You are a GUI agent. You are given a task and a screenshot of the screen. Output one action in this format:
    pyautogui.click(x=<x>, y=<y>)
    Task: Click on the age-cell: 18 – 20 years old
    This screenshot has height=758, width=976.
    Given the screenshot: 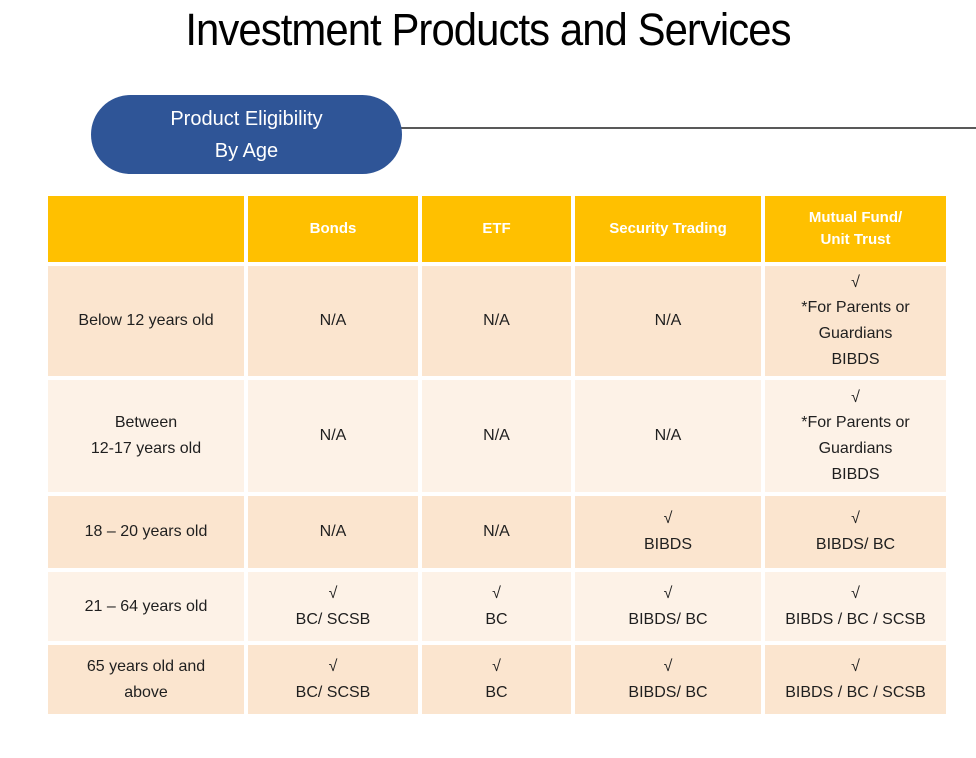 What is the action you would take?
    pyautogui.click(x=146, y=532)
    